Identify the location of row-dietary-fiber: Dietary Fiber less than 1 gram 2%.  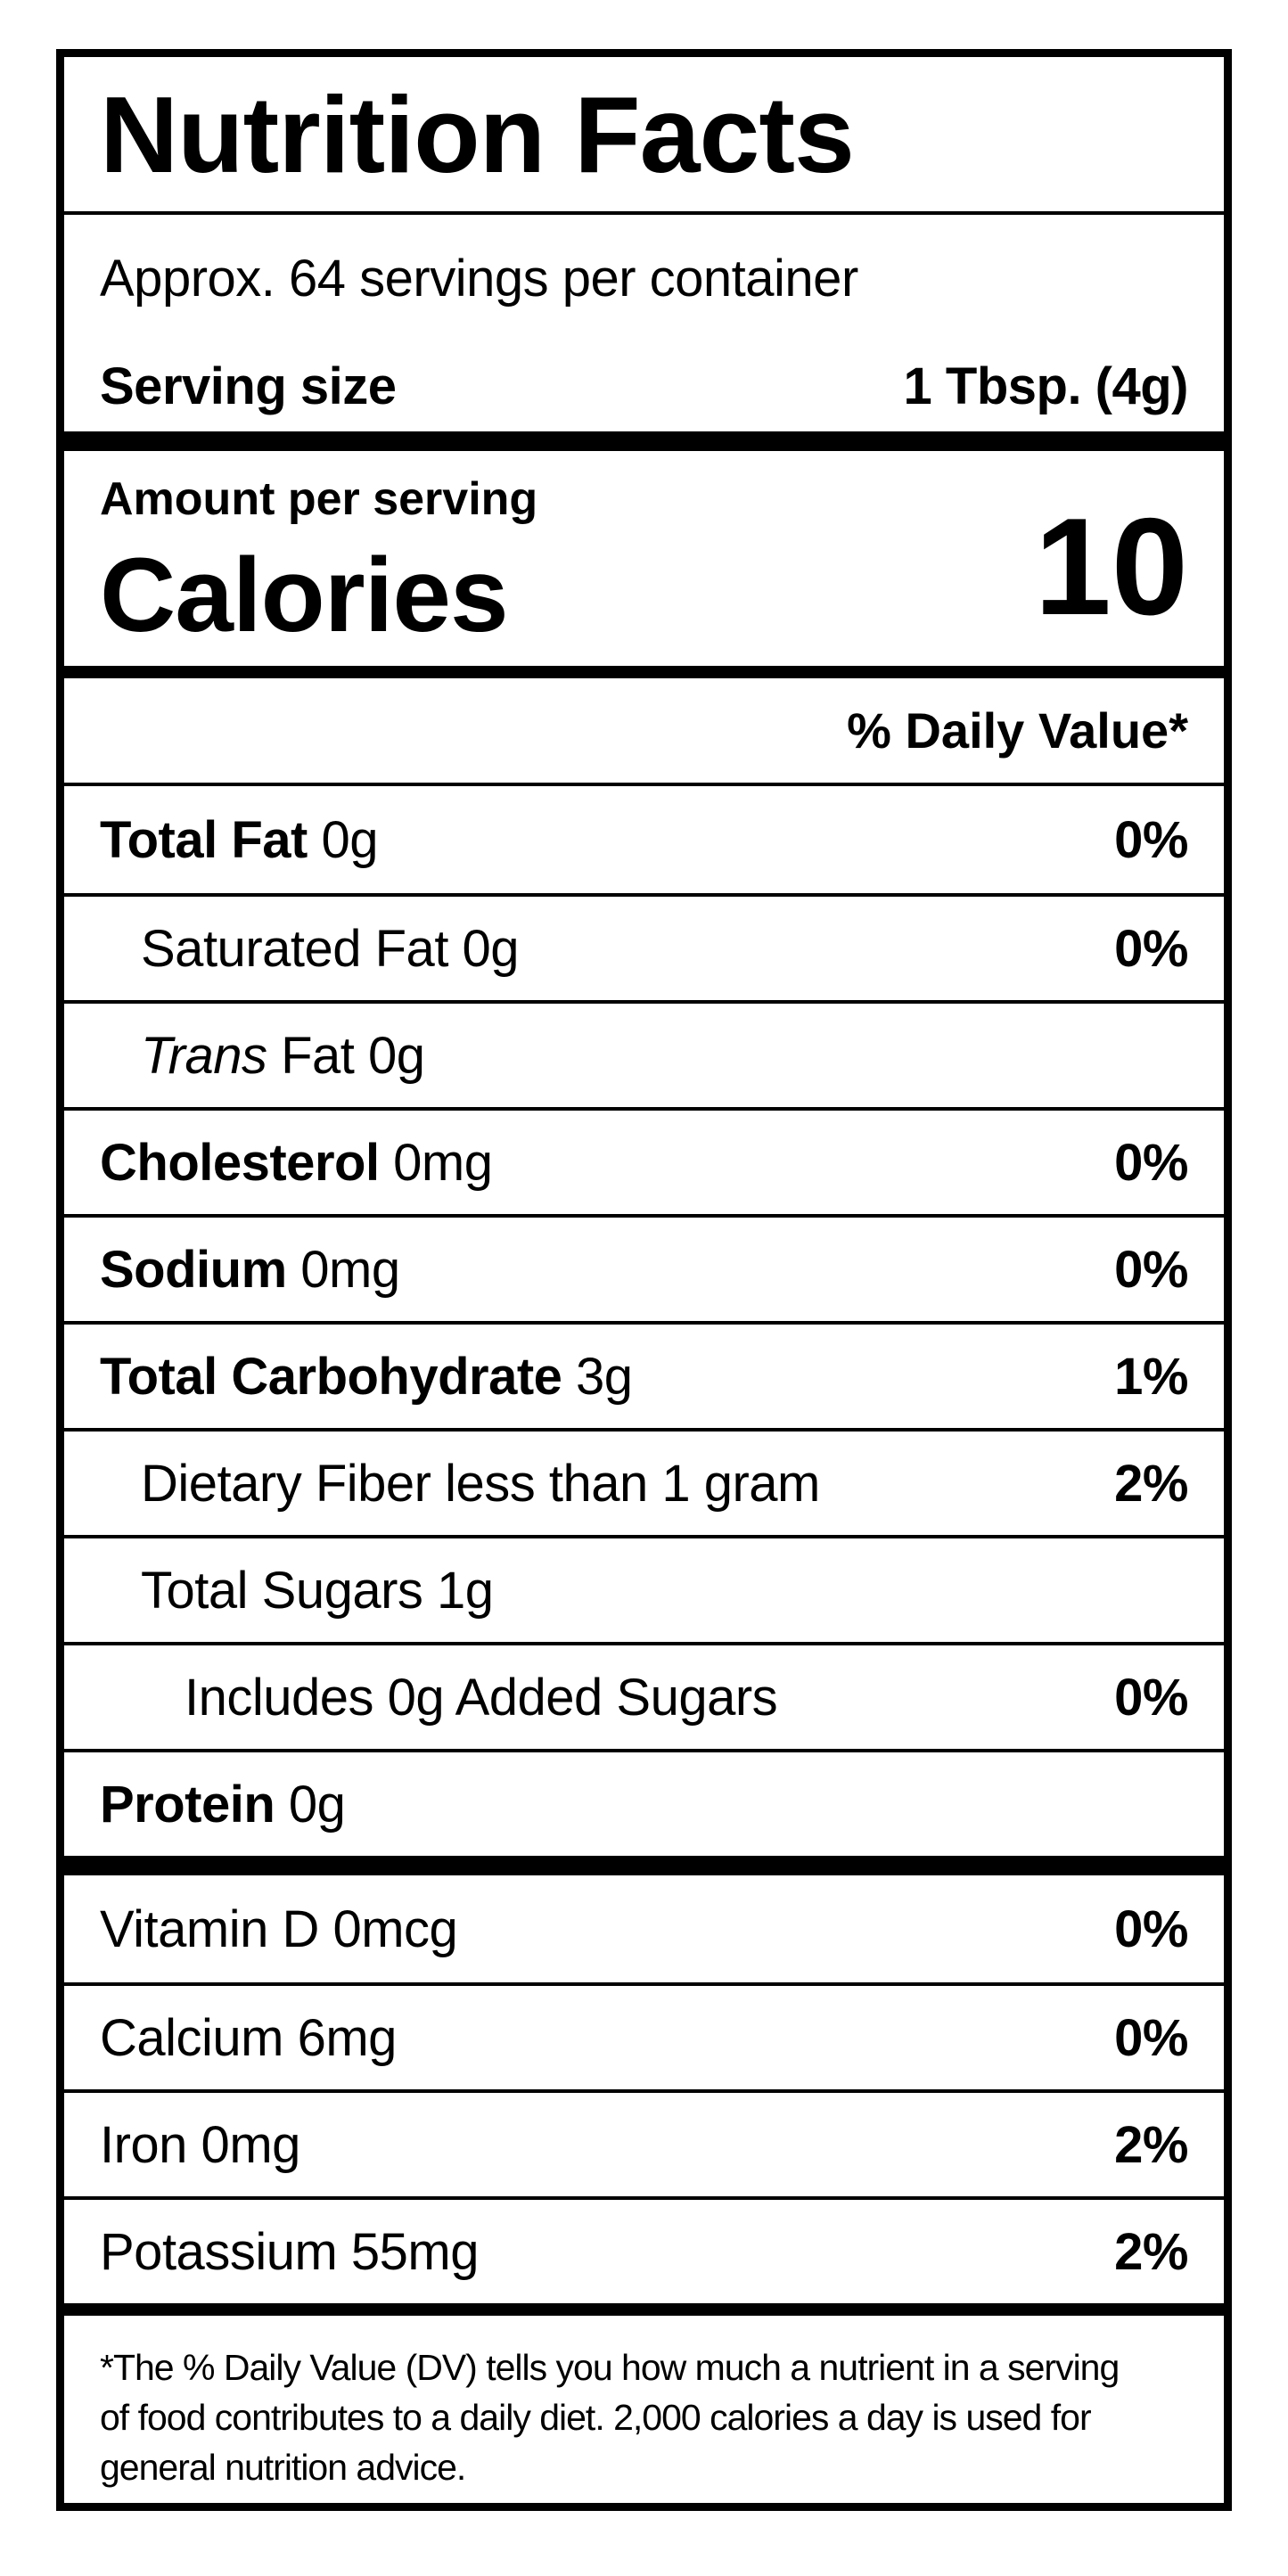
(644, 1482).